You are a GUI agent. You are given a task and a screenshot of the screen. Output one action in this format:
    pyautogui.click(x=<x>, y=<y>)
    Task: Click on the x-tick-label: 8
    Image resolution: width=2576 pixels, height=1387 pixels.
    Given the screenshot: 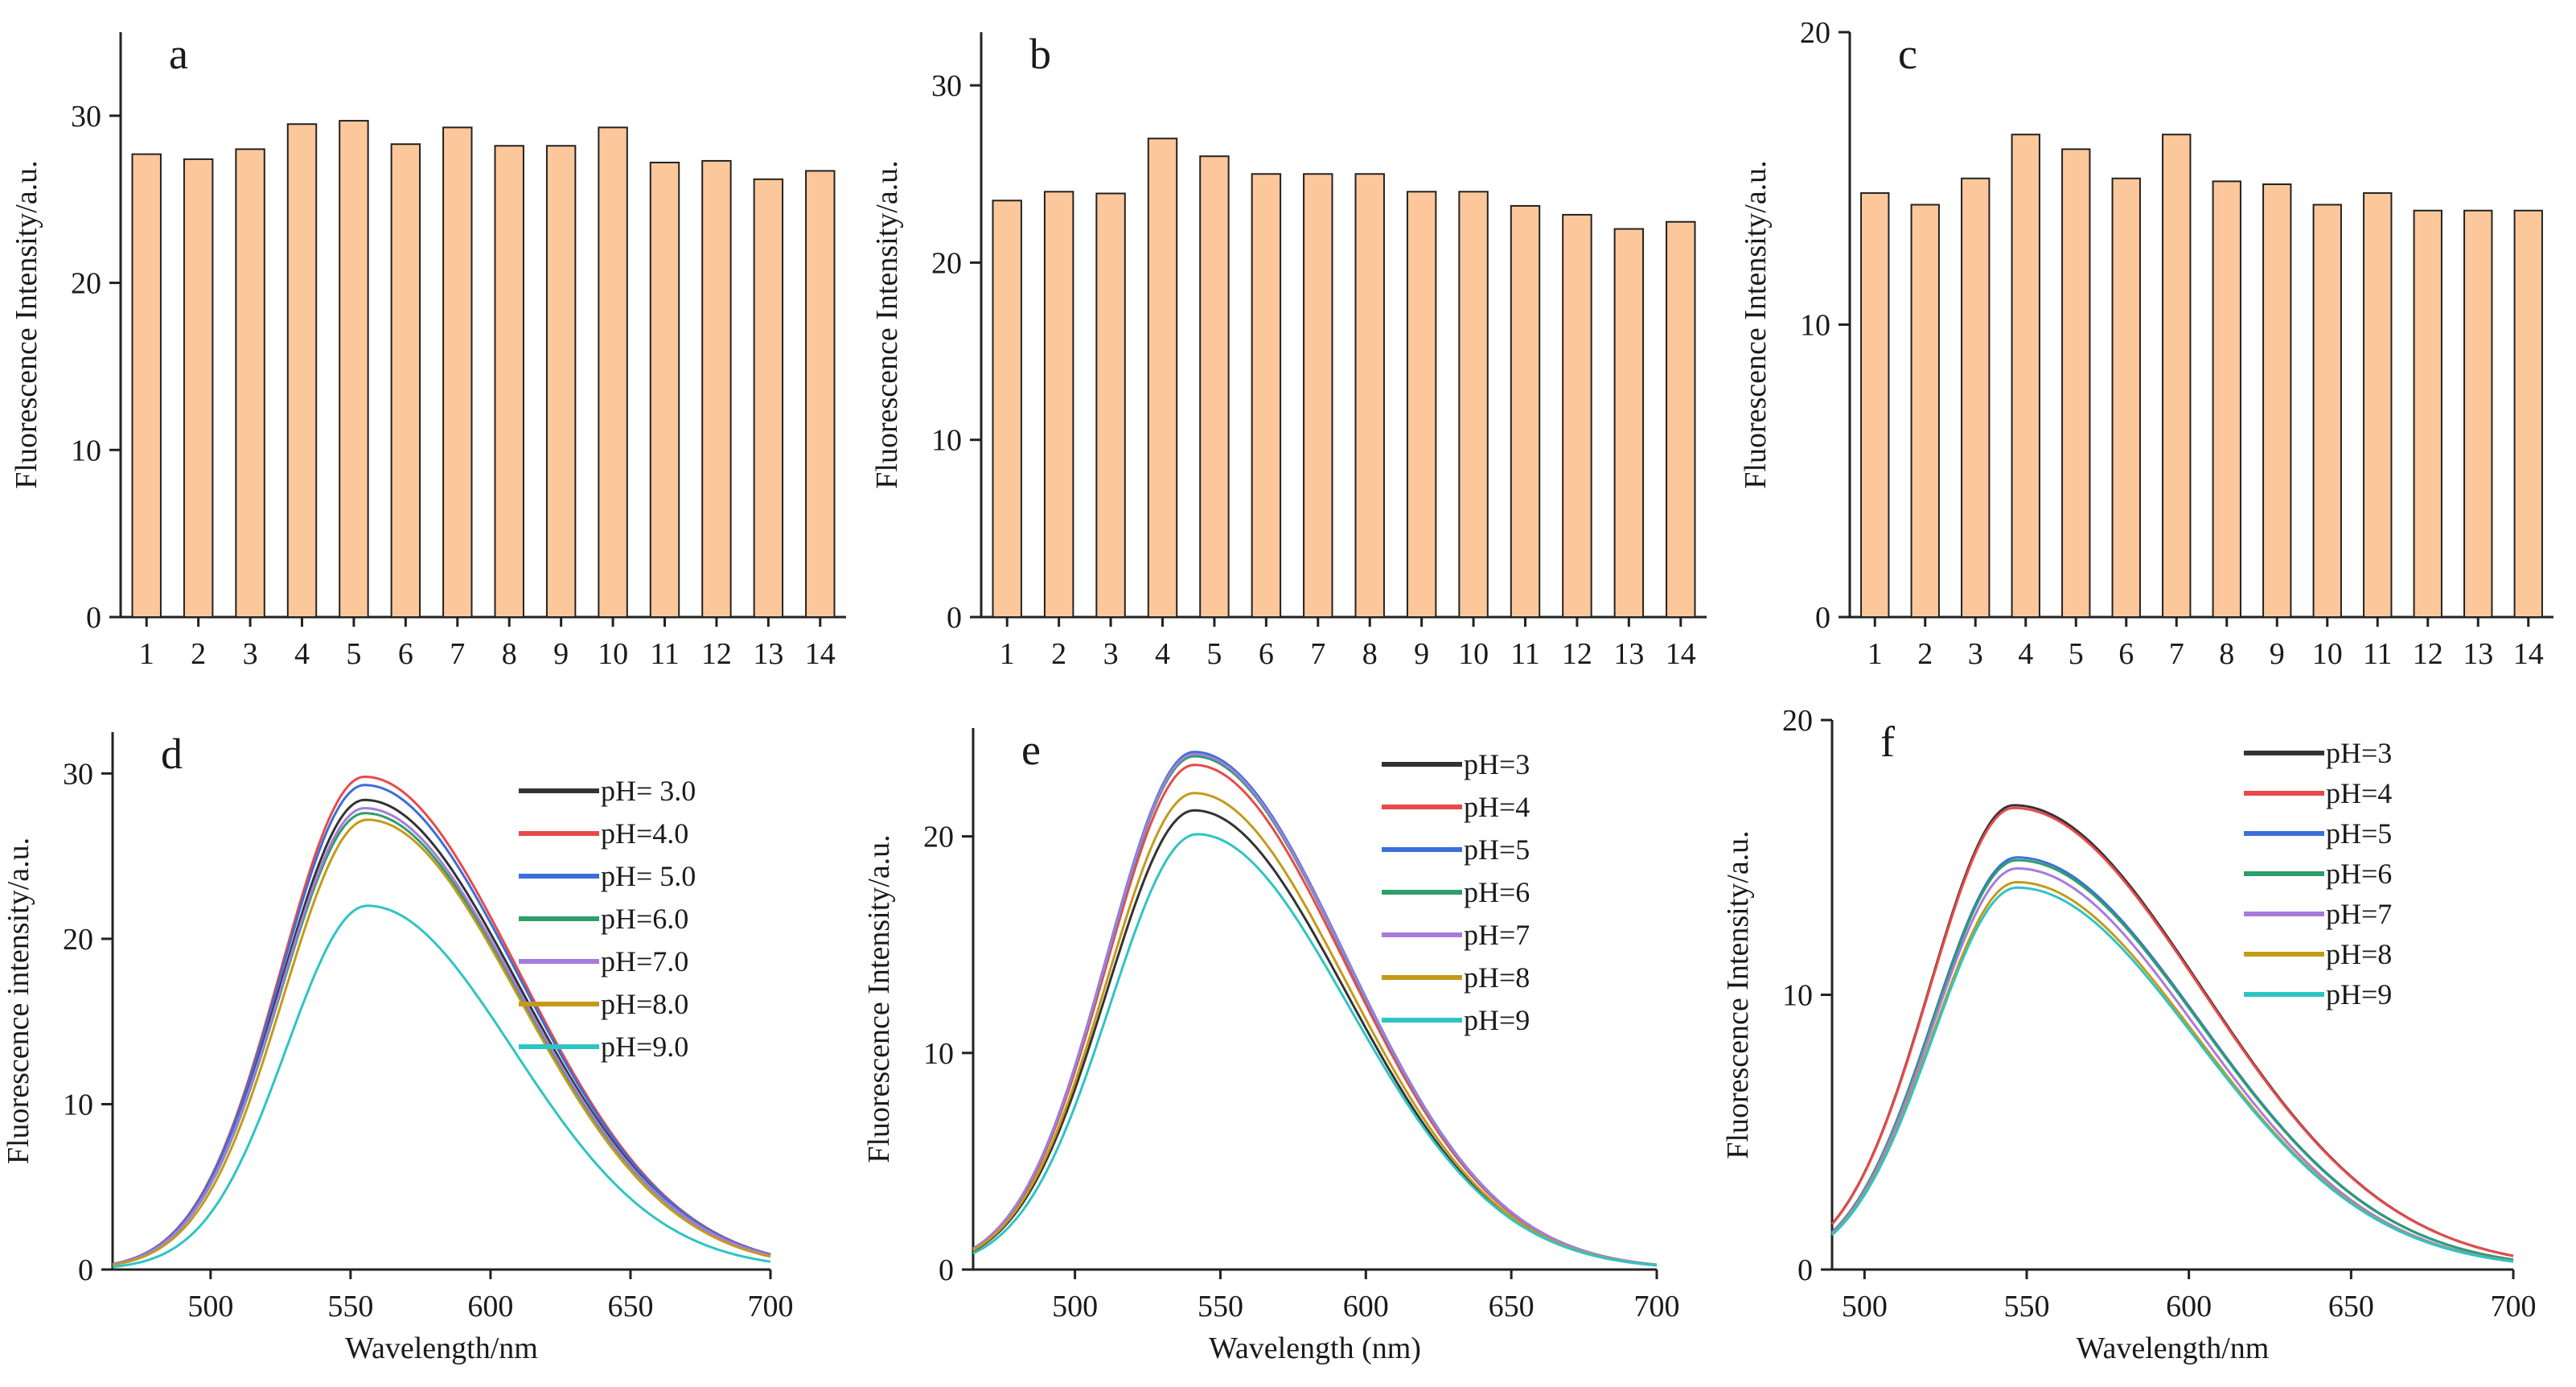 What is the action you would take?
    pyautogui.click(x=1370, y=654)
    